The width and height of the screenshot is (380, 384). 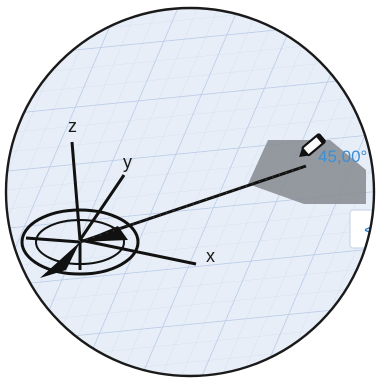 What do you see at coordinates (311, 147) in the screenshot?
I see `pencil-icon` at bounding box center [311, 147].